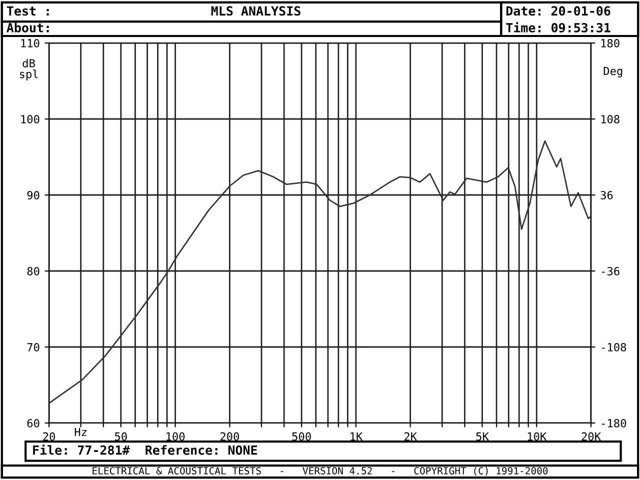 Image resolution: width=640 pixels, height=480 pixels. I want to click on y-tick-label: 90, so click(33, 195).